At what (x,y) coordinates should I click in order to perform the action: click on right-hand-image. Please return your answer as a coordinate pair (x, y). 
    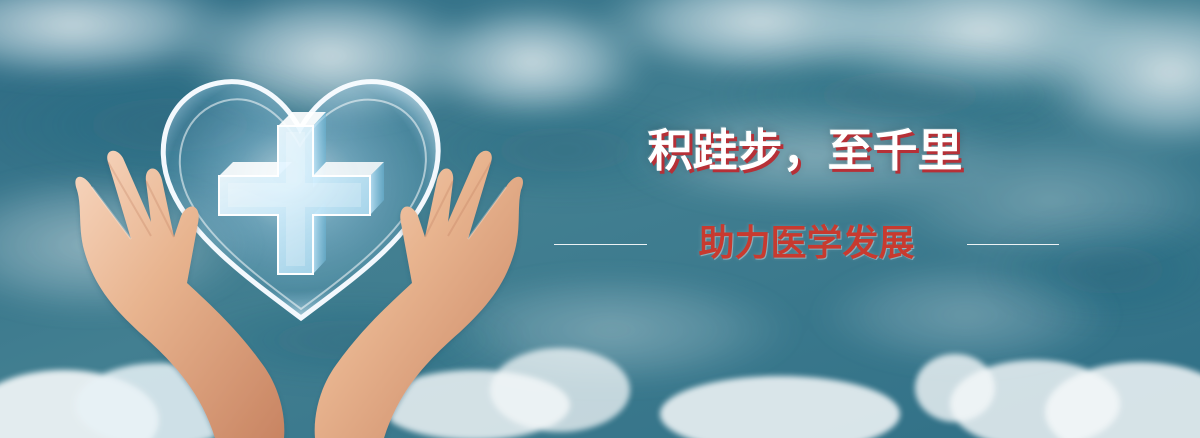
    Looking at the image, I should click on (418, 294).